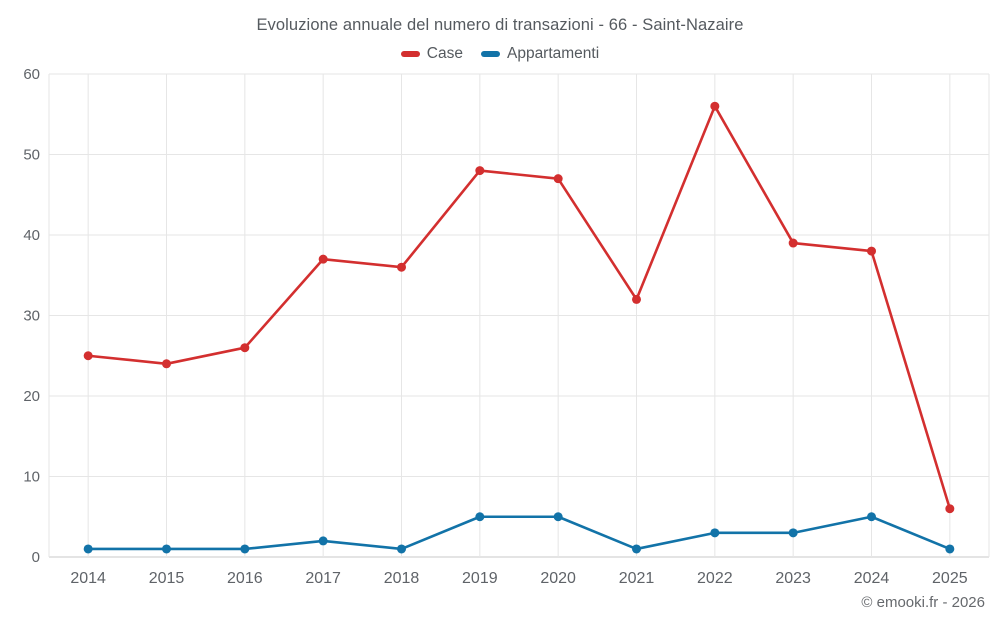 The height and width of the screenshot is (625, 1000). Describe the element at coordinates (715, 578) in the screenshot. I see `x-axis-tick-label-2022: 2022` at that location.